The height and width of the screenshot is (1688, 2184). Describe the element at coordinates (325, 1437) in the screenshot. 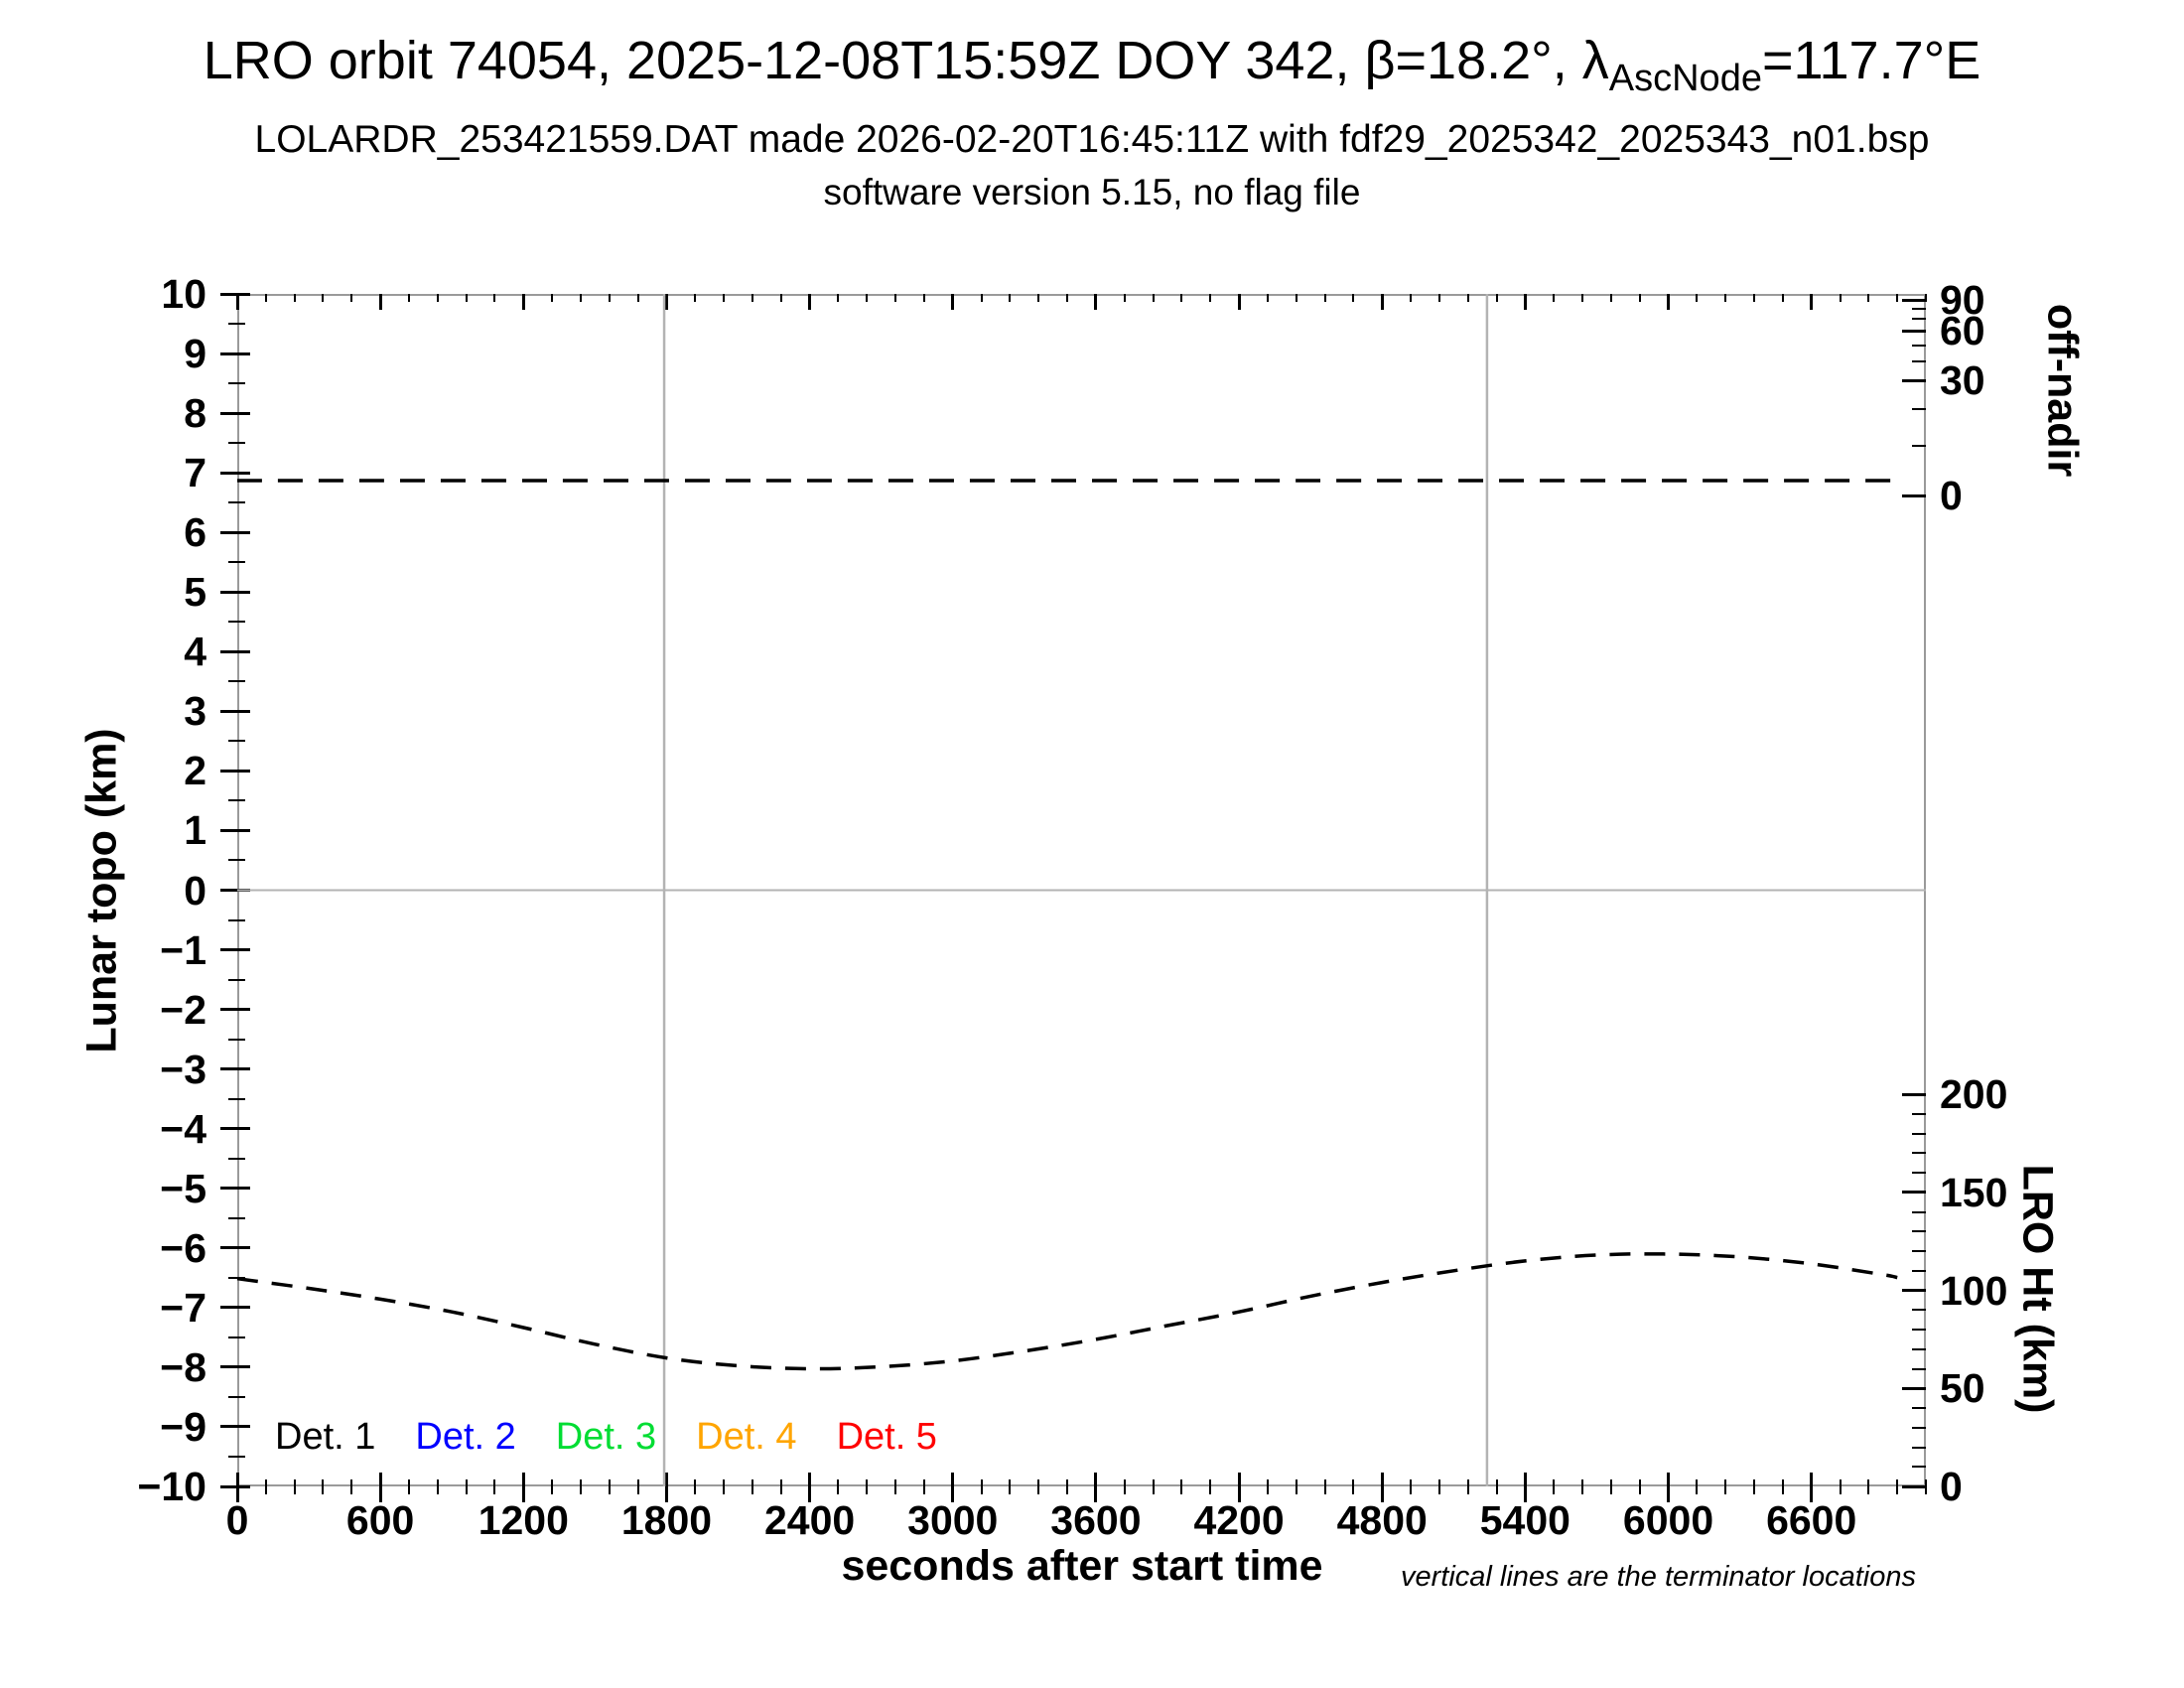

I see `legend-item-det-1: Det. 1` at that location.